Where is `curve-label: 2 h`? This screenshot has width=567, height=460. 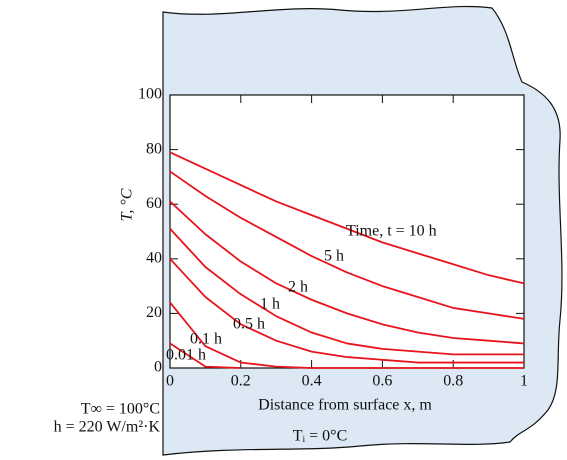
curve-label: 2 h is located at coordinates (298, 287).